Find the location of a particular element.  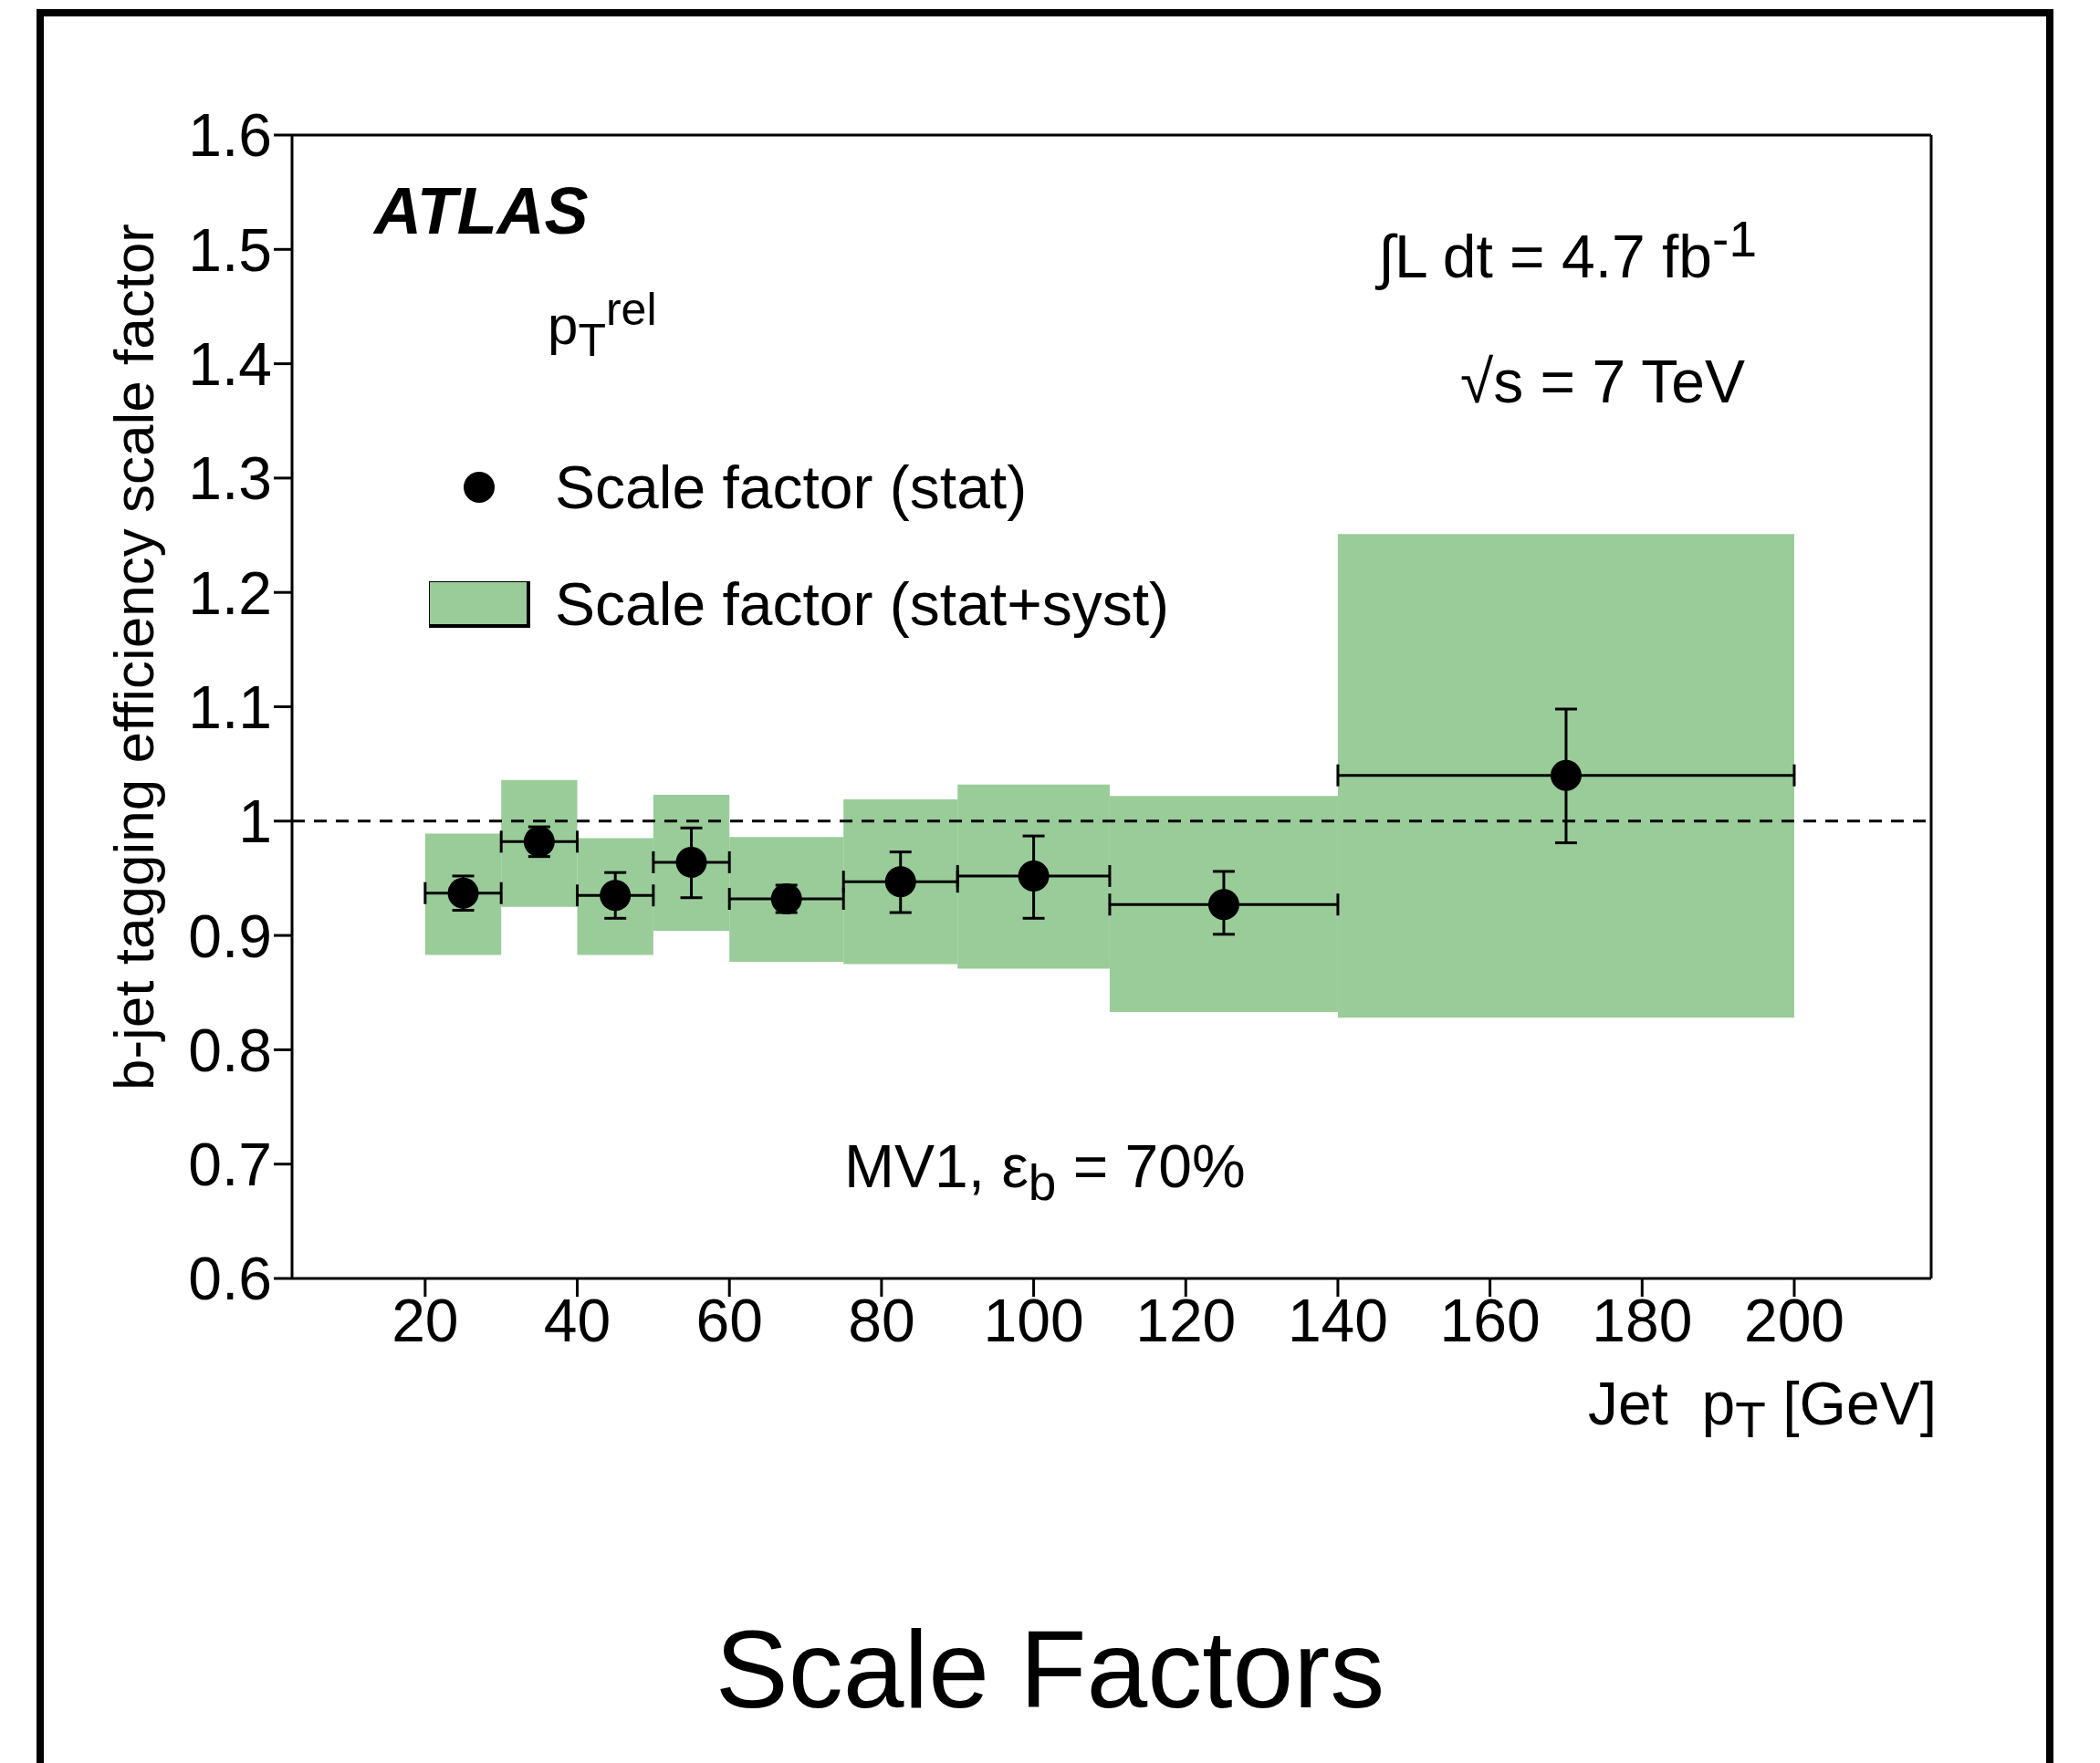

y-tick-label: 0.8 is located at coordinates (230, 1050).